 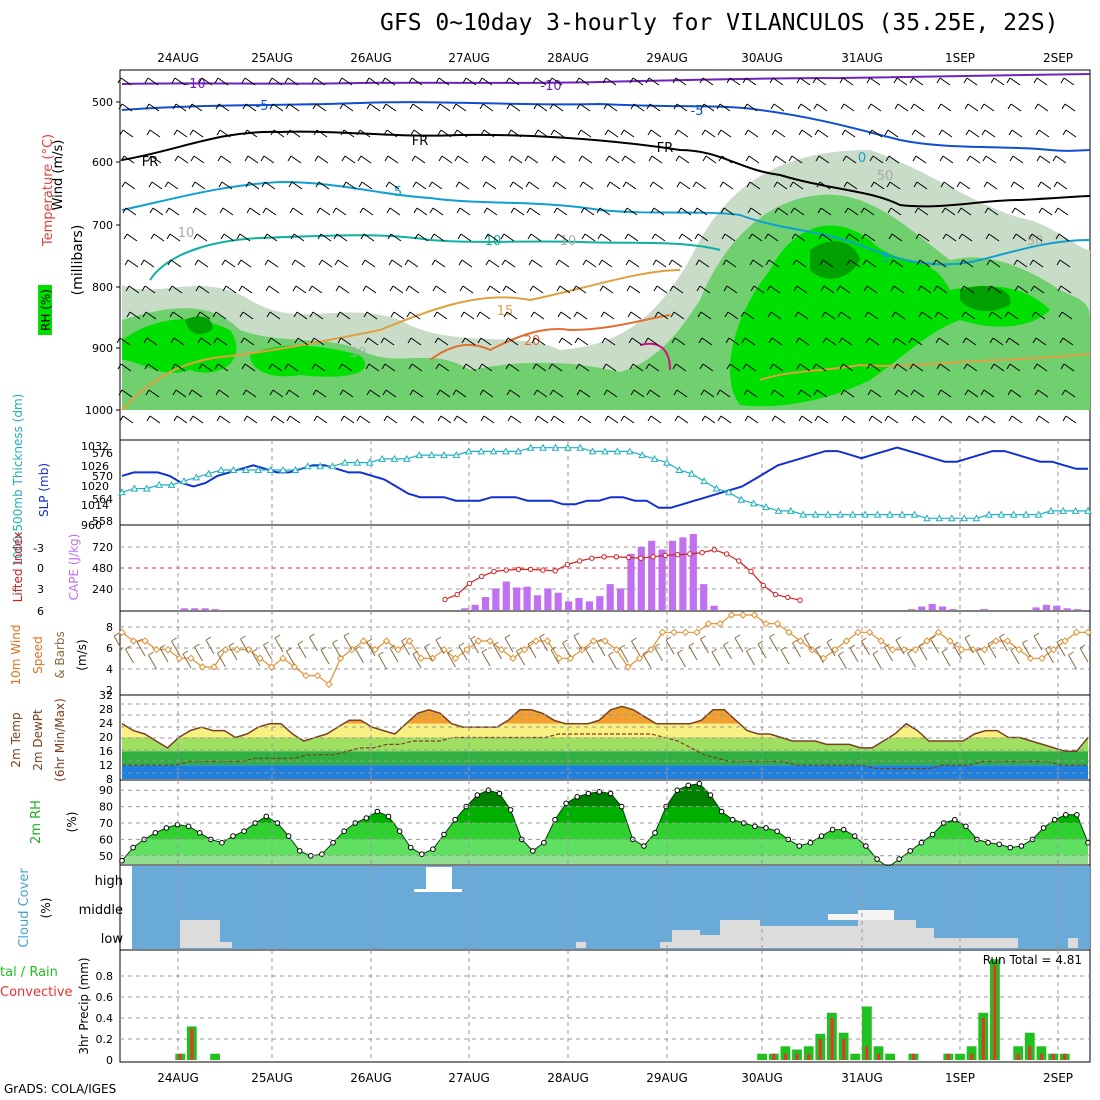 I want to click on slp-axis-label: SLP (mb), so click(x=44, y=490).